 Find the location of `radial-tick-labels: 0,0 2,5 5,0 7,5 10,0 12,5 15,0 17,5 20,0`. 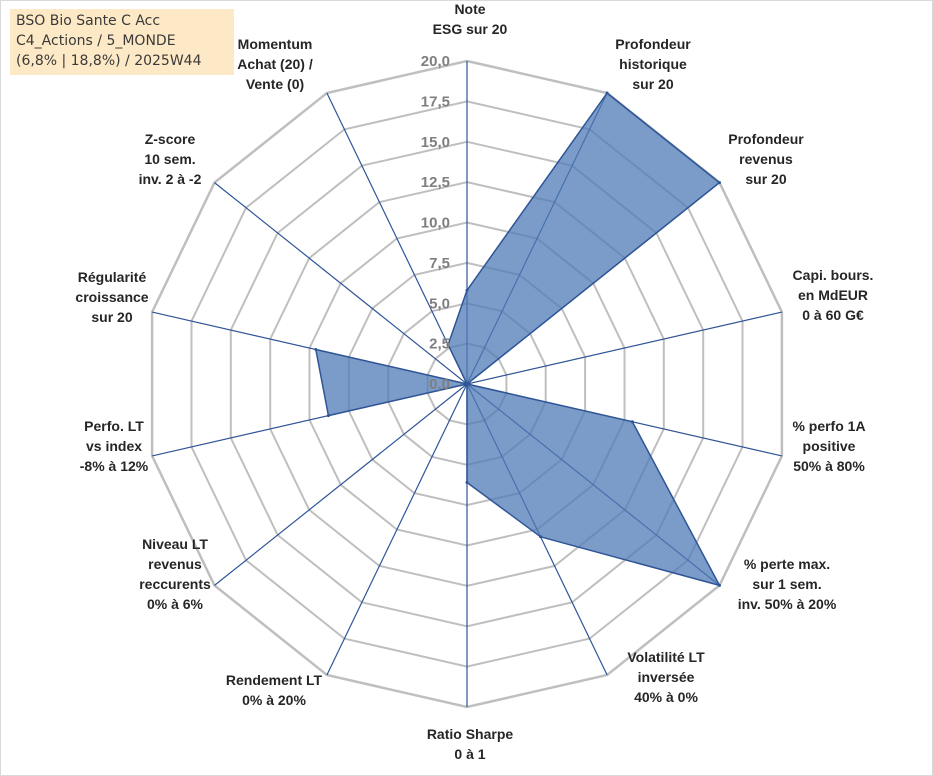

radial-tick-labels: 0,0 2,5 5,0 7,5 10,0 12,5 15,0 17,5 20,0 is located at coordinates (435, 223).